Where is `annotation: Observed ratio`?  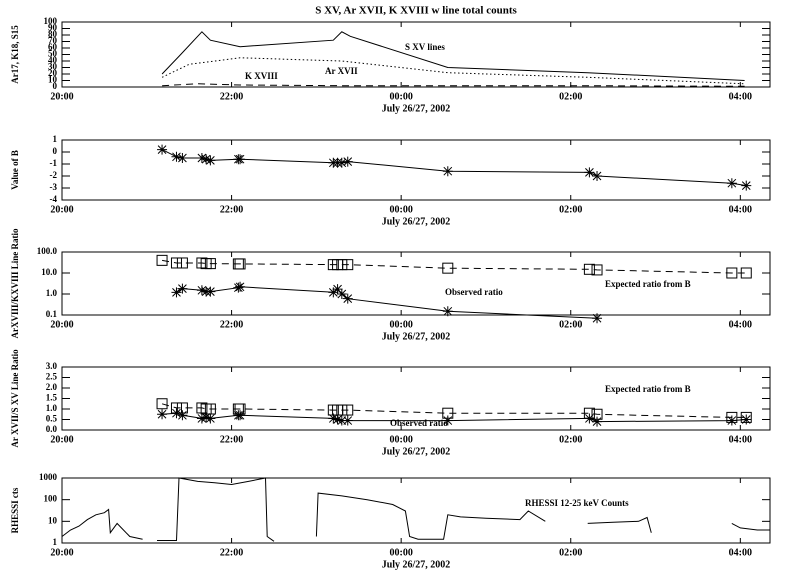 annotation: Observed ratio is located at coordinates (419, 423).